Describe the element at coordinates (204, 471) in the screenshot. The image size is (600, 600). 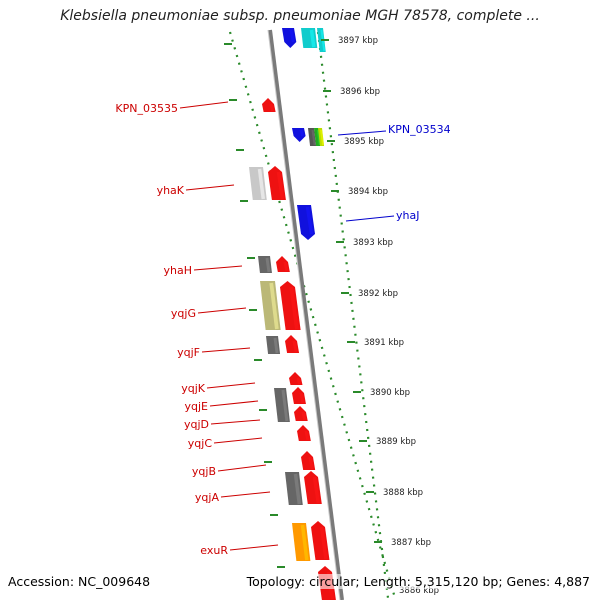
I see `gene-label-yqjb: yqjB` at that location.